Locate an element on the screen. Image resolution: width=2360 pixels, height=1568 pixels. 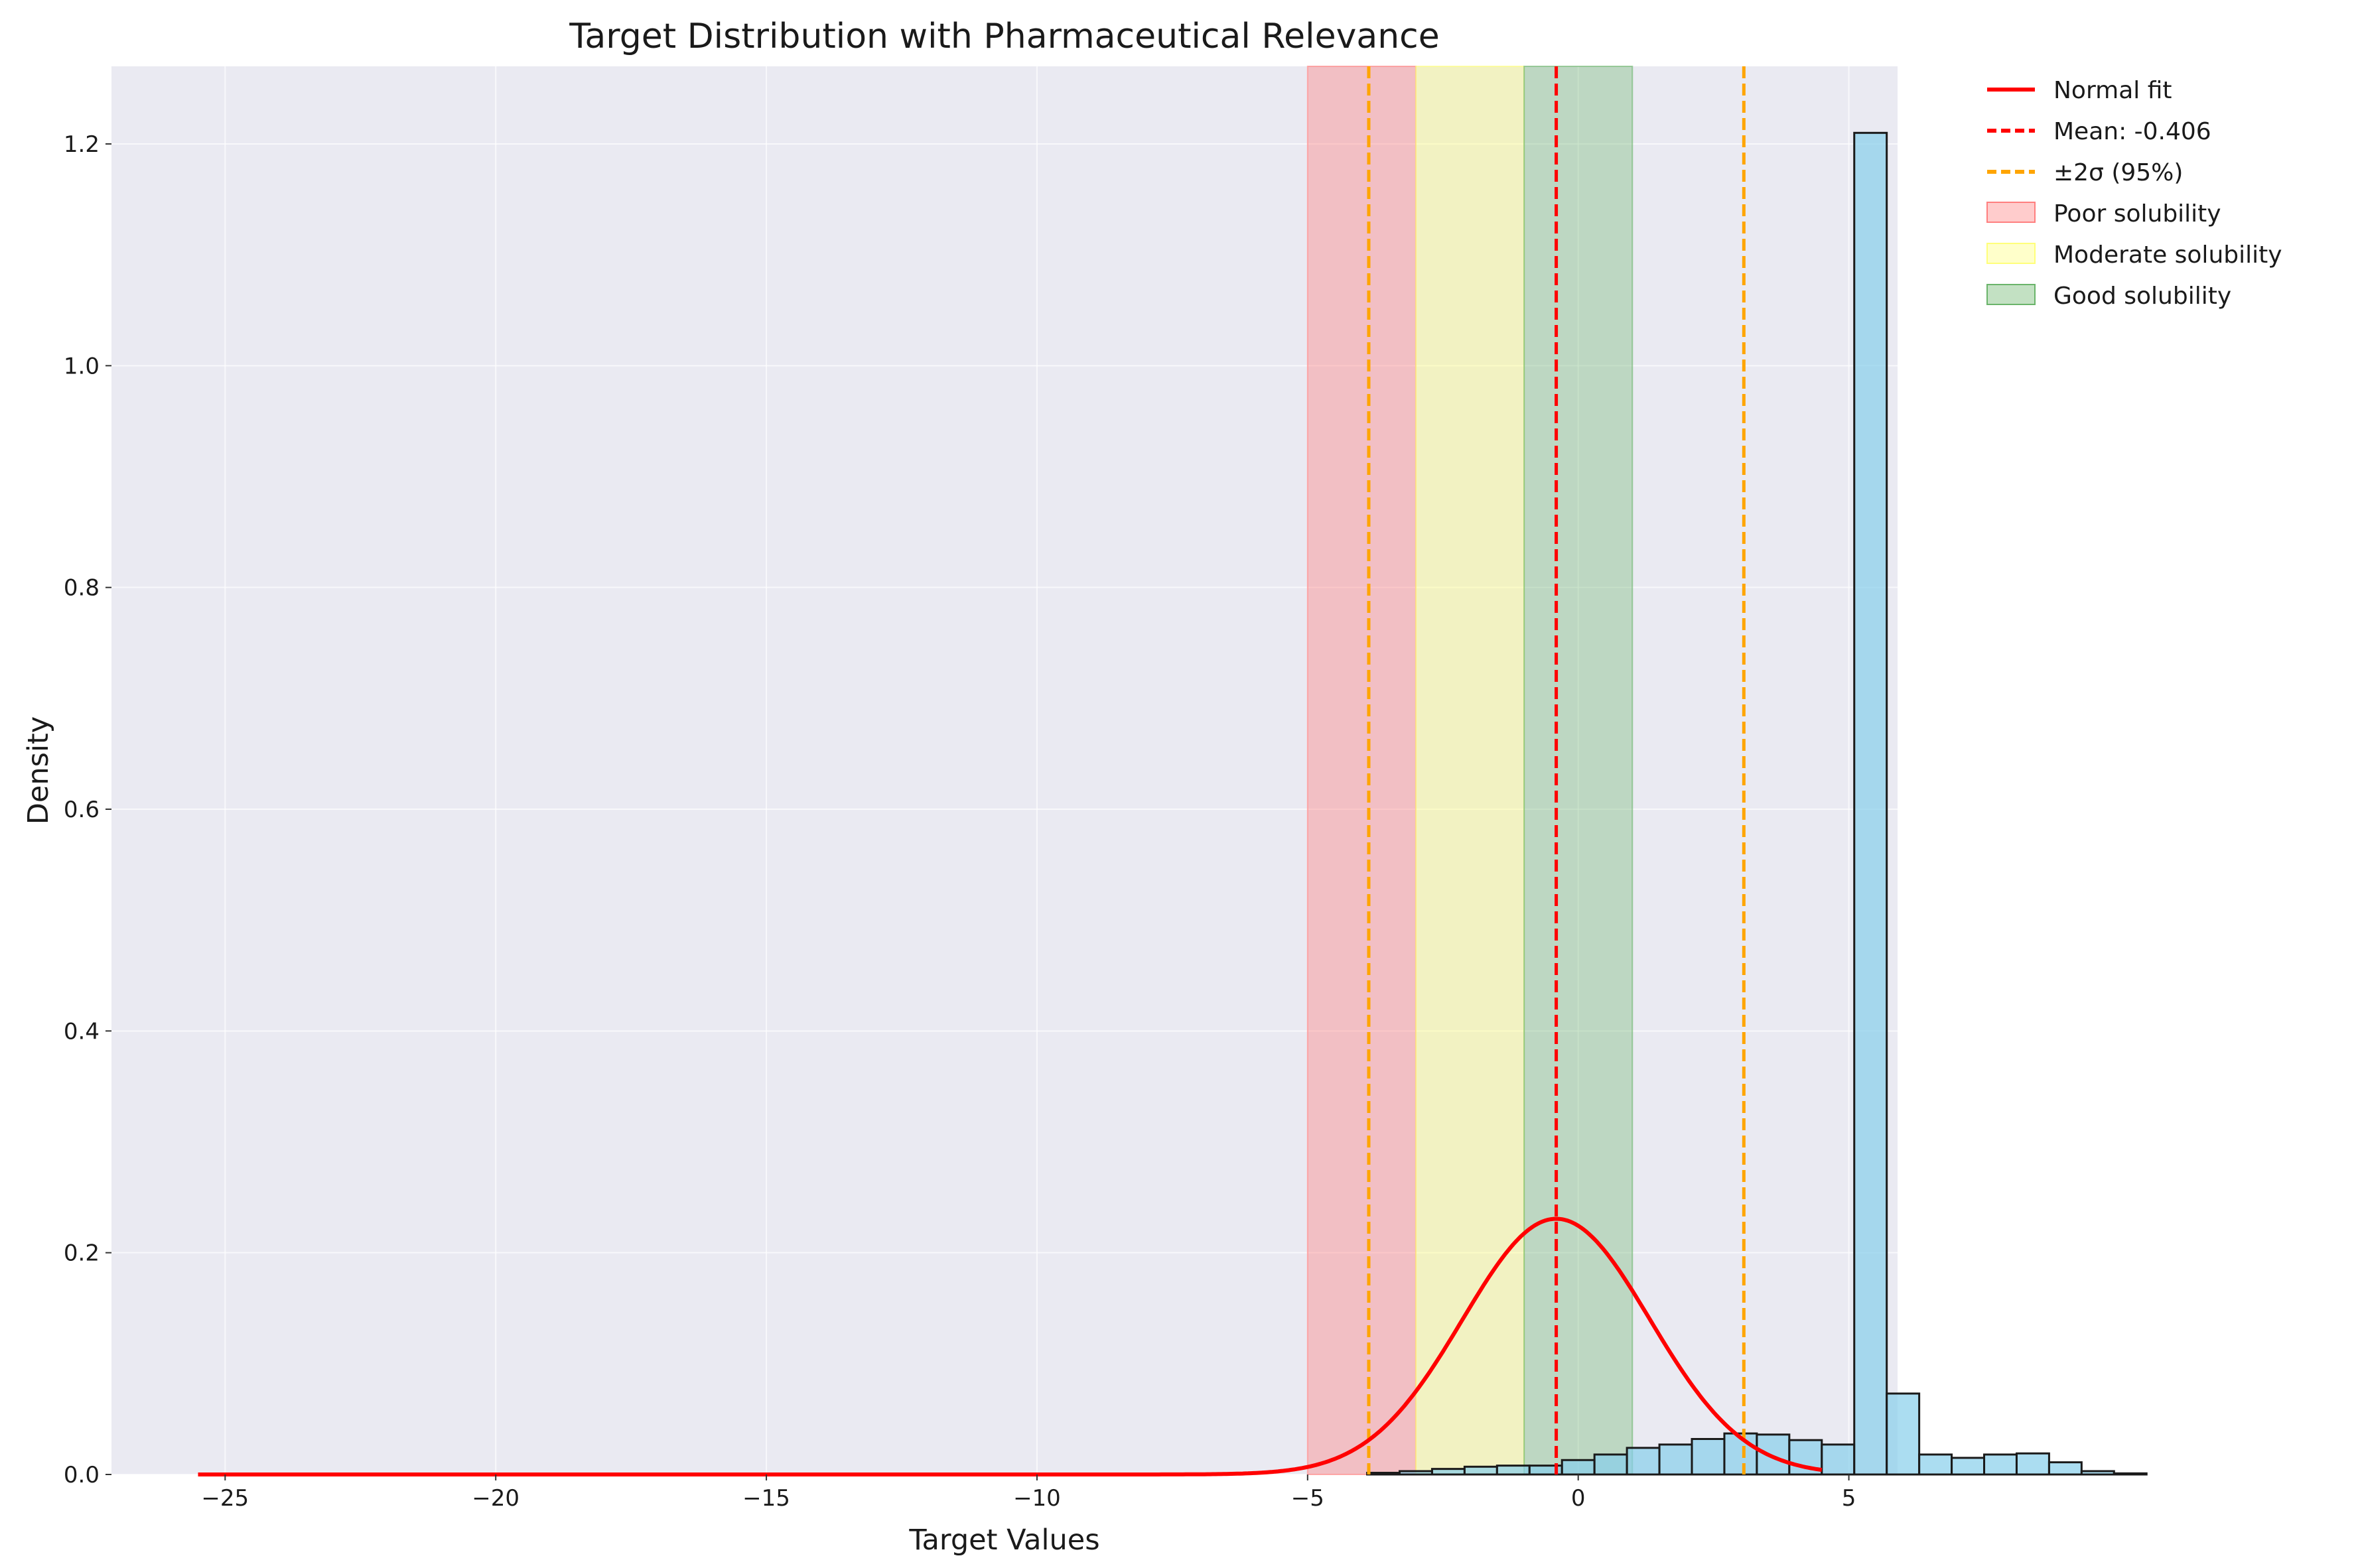
legend-label-normal-fit: Normal fit is located at coordinates (2112, 90).